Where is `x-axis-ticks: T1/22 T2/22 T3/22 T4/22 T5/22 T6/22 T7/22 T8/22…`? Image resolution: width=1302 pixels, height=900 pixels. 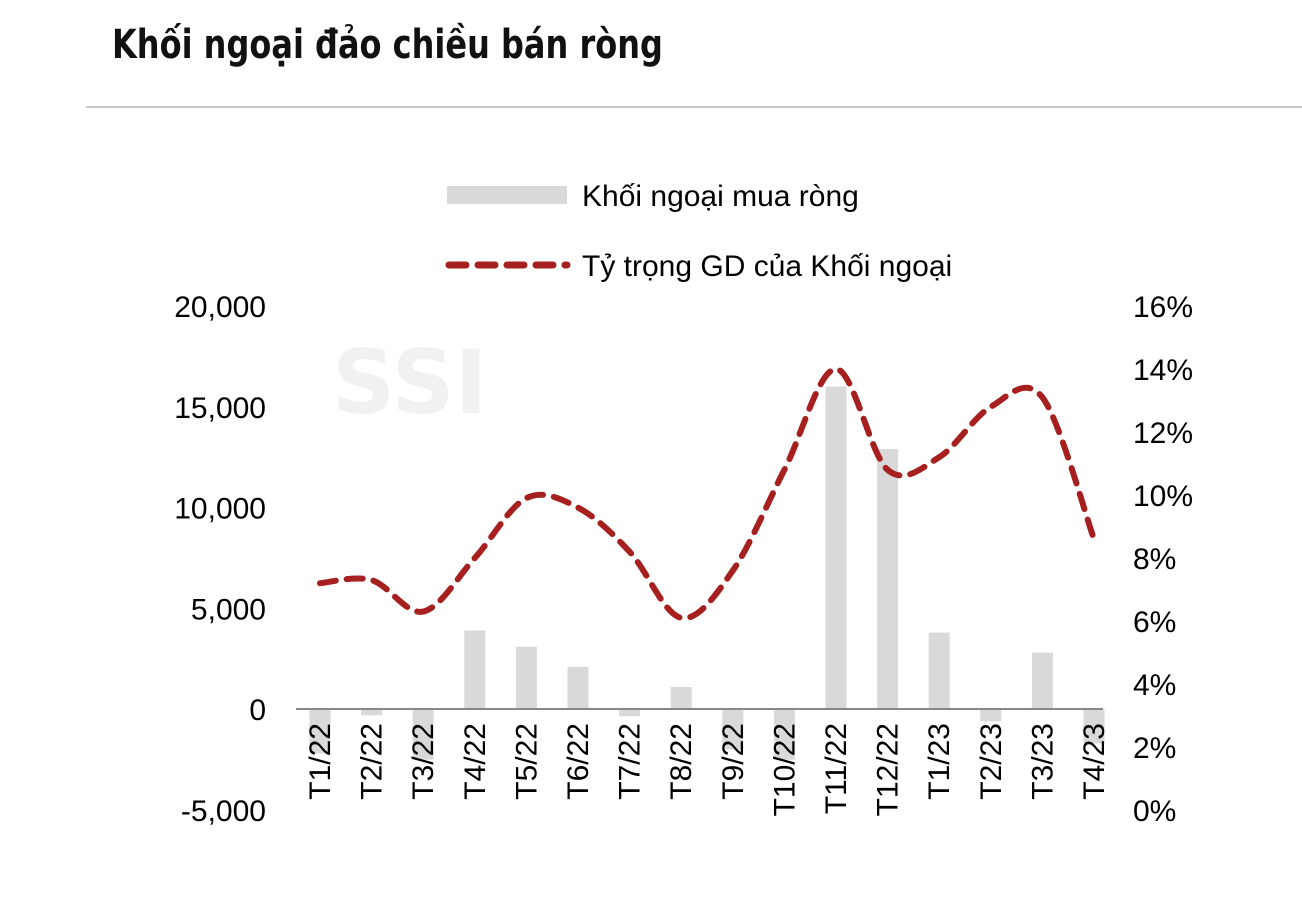 x-axis-ticks: T1/22 T2/22 T3/22 T4/22 T5/22 T6/22 T7/22 T8/22… is located at coordinates (707, 769).